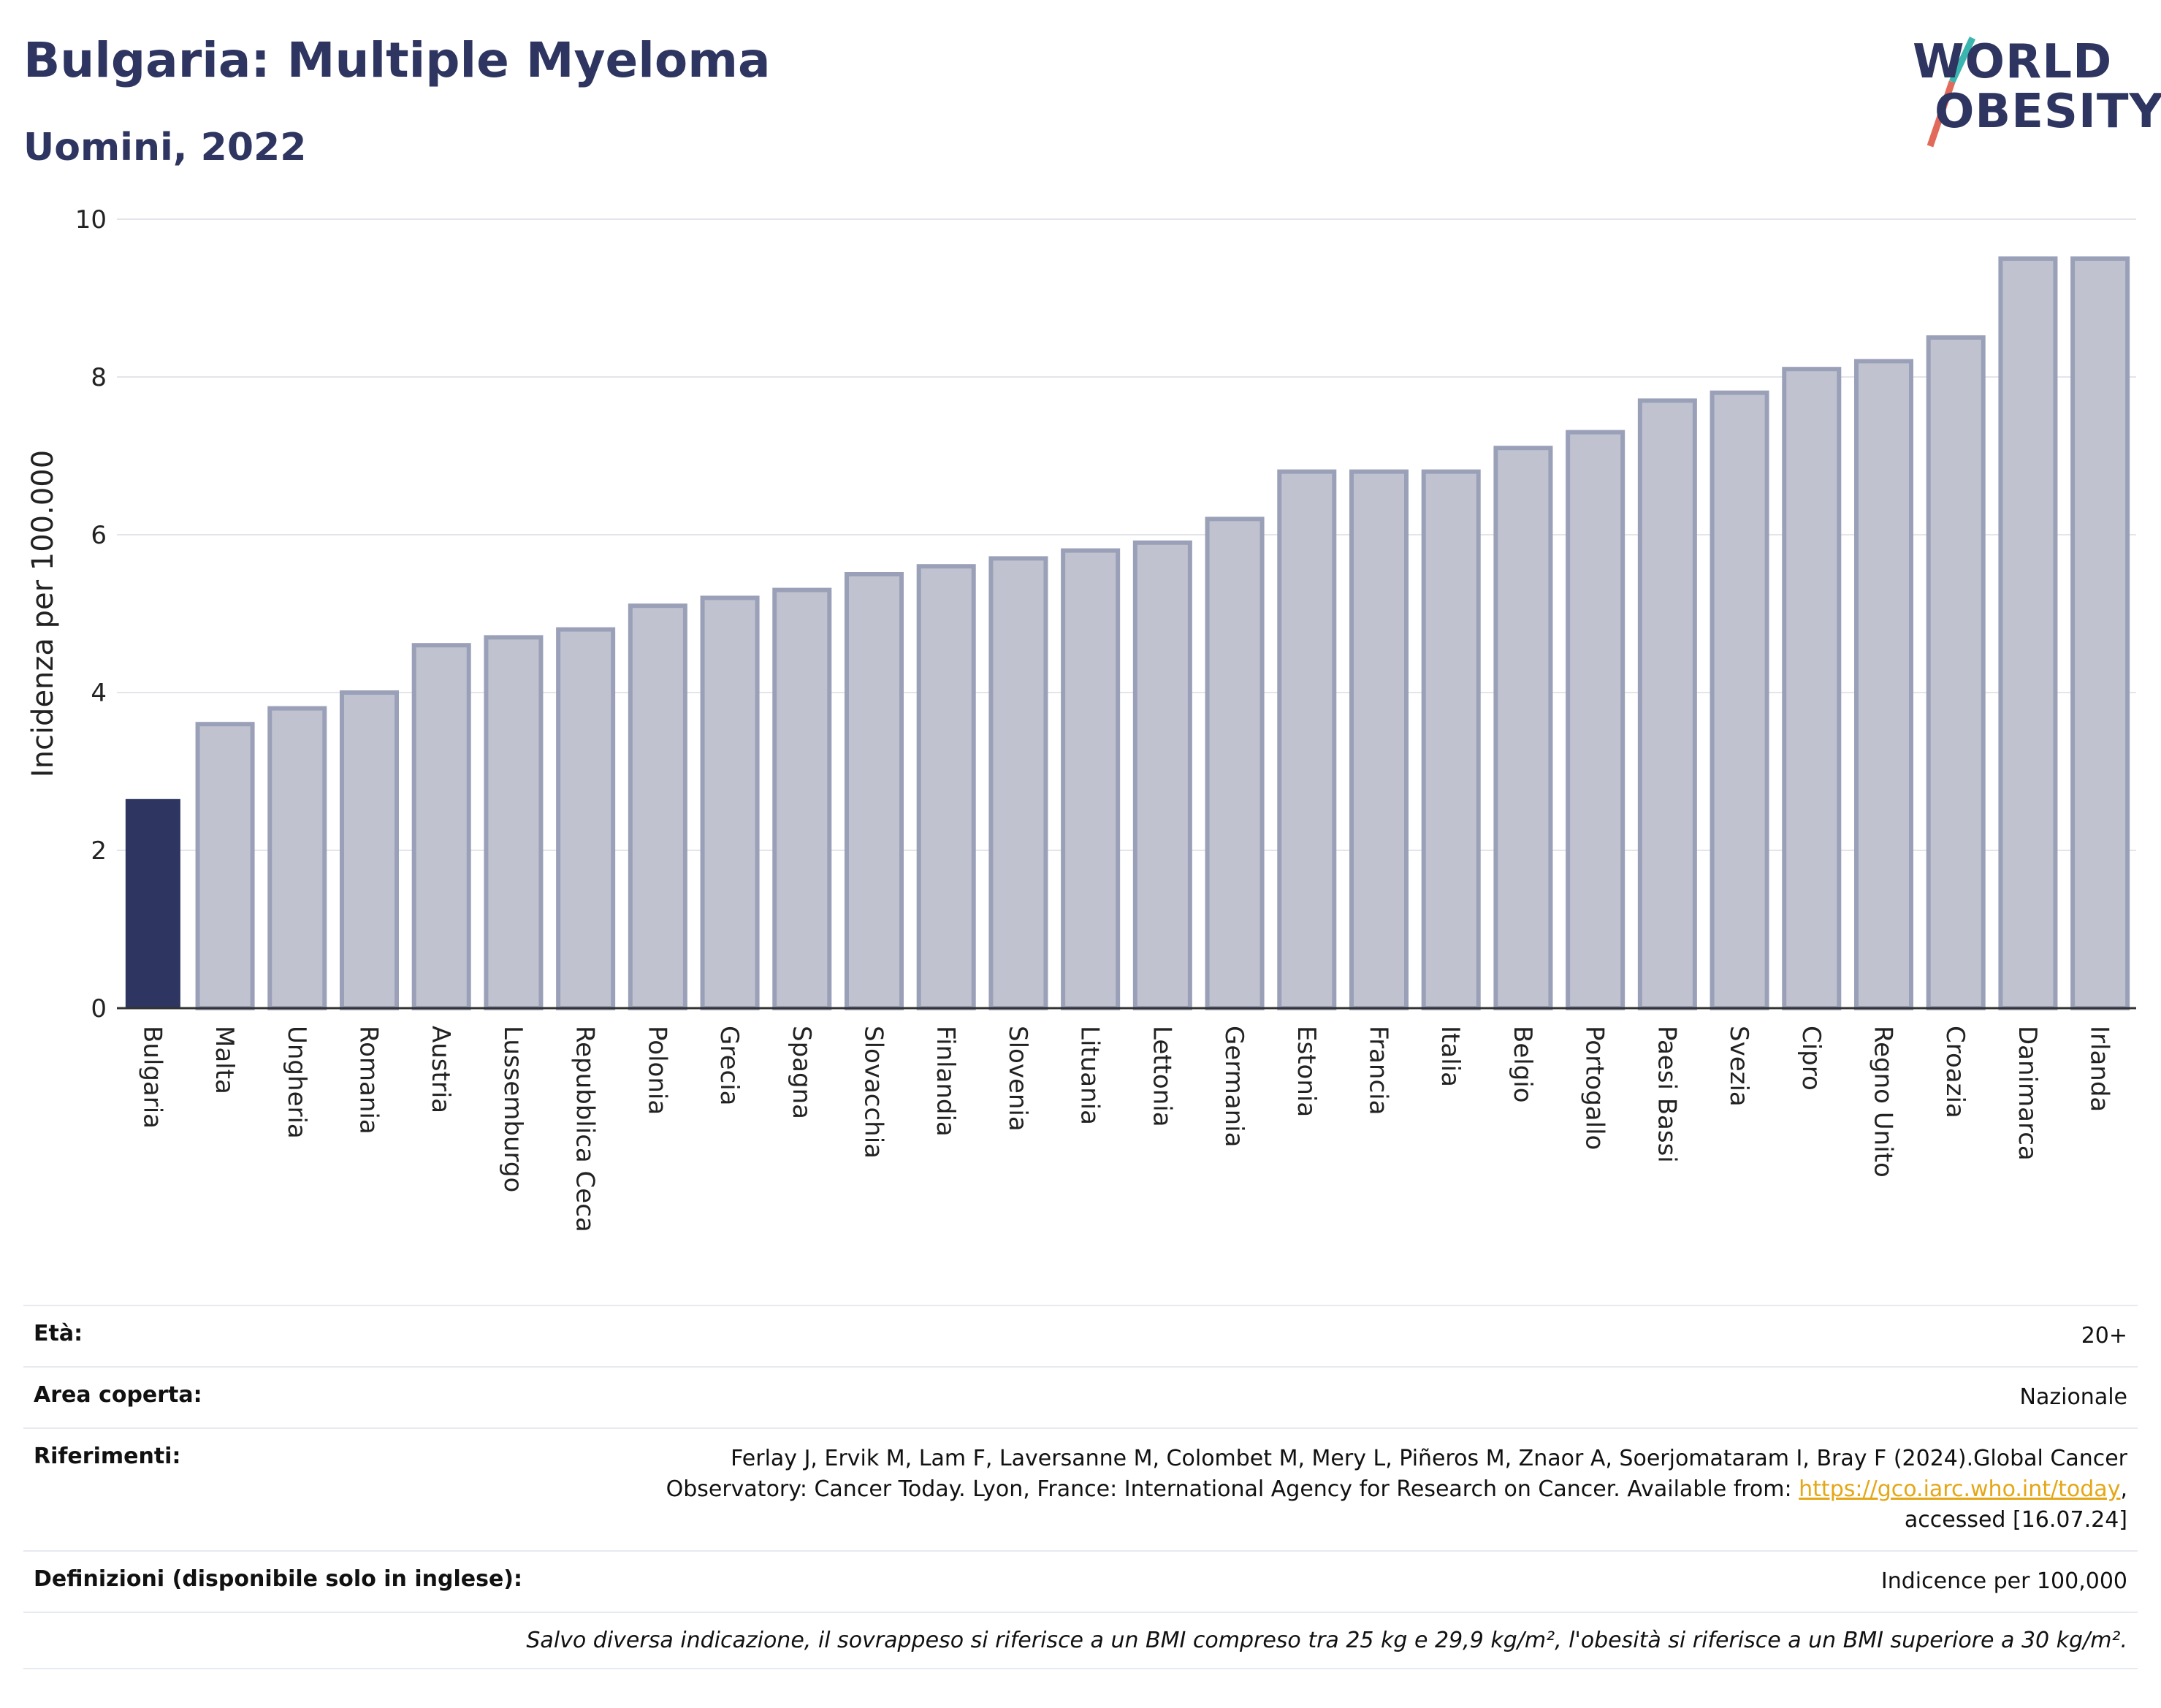  What do you see at coordinates (802, 799) in the screenshot?
I see `bar-spagna` at bounding box center [802, 799].